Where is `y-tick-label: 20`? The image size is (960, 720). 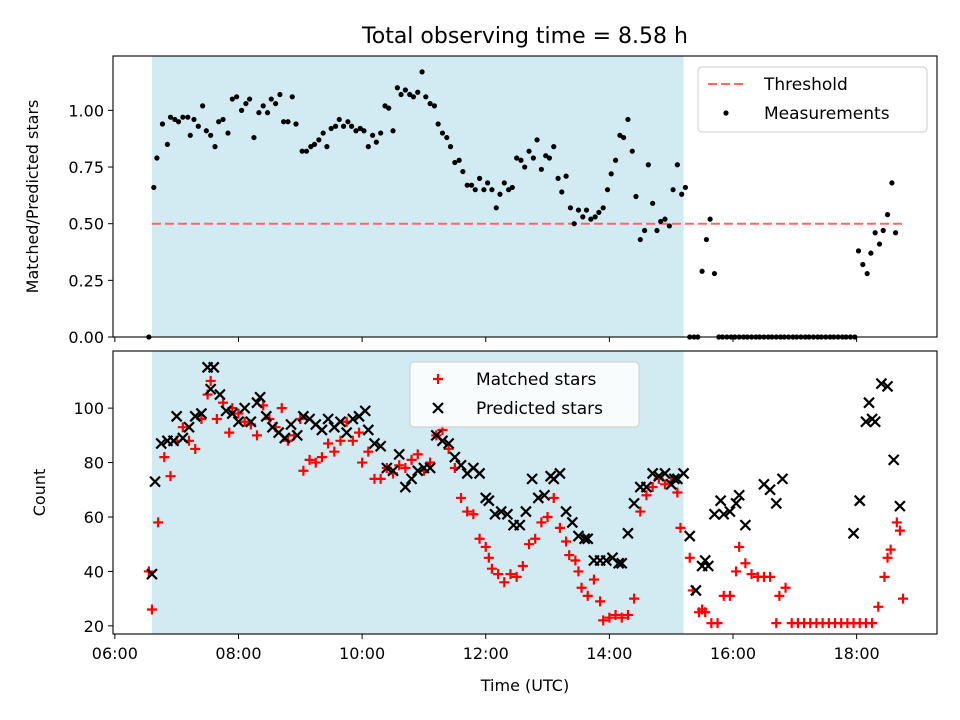 y-tick-label: 20 is located at coordinates (94, 626).